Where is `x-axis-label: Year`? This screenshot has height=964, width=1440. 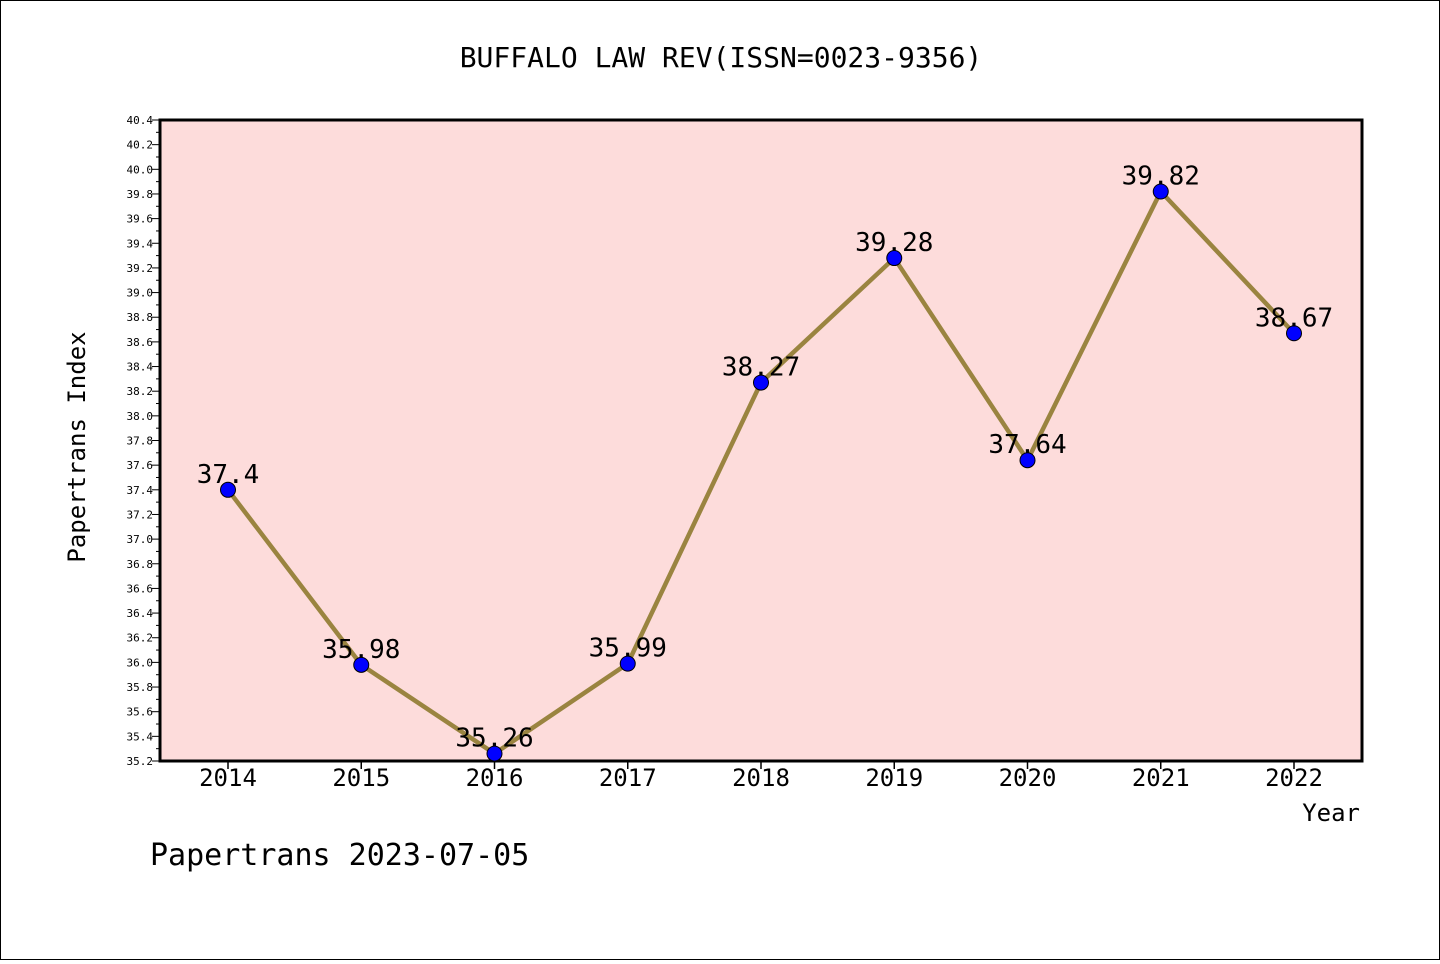
x-axis-label: Year is located at coordinates (1331, 813).